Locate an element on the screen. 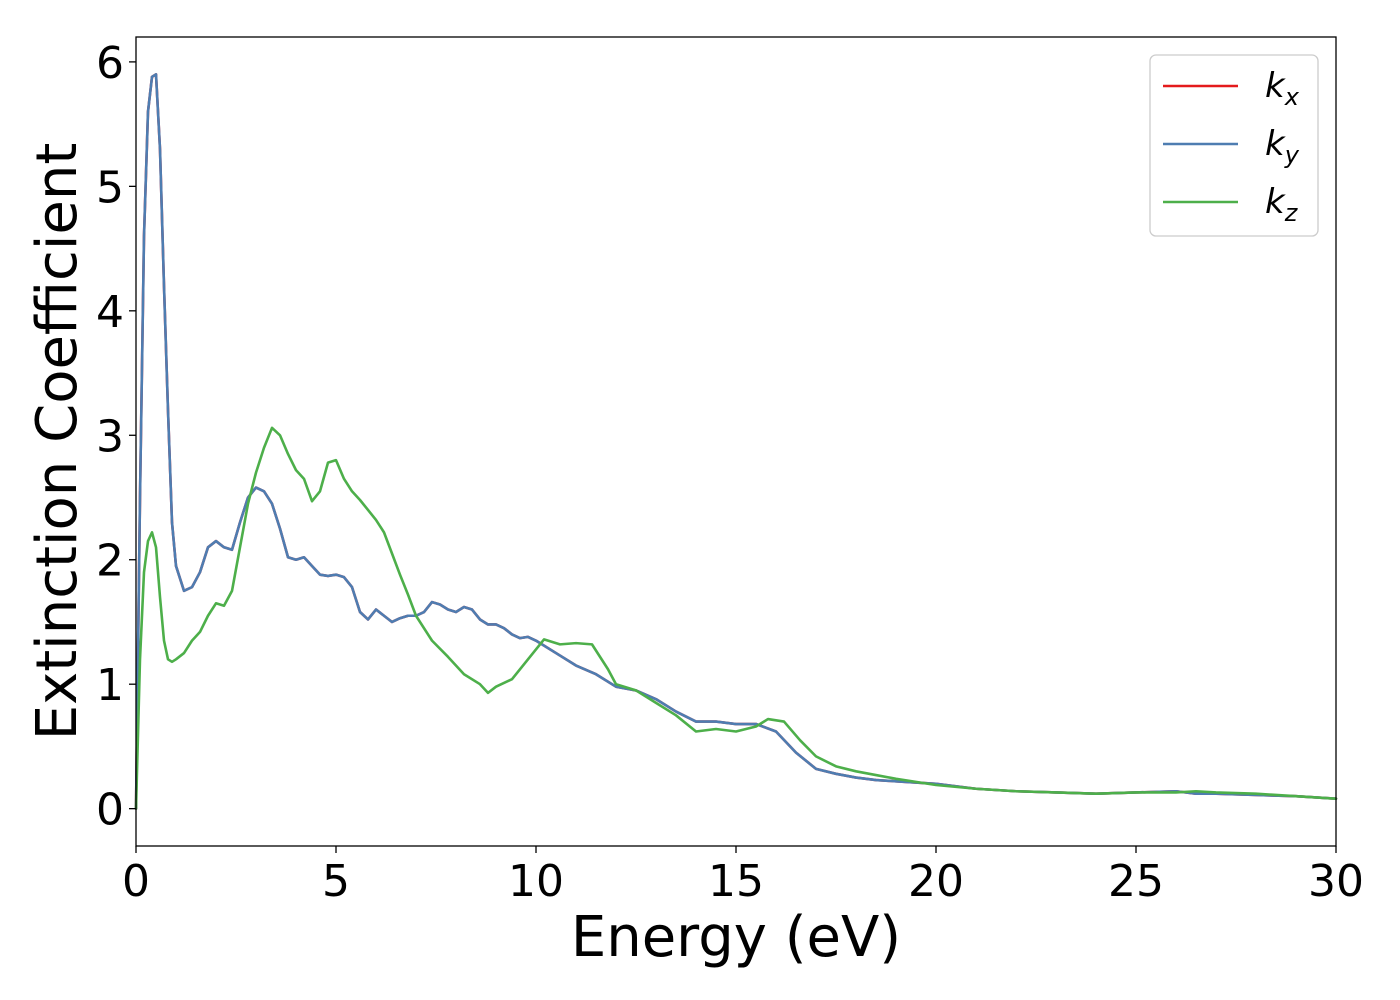  legend: kx ky kz is located at coordinates (1234, 145).